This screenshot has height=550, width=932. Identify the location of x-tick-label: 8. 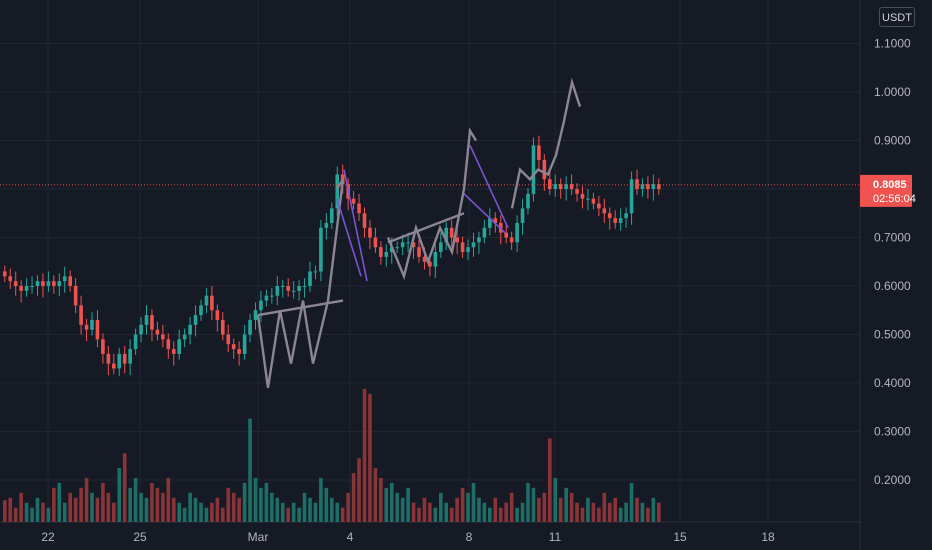
(469, 537).